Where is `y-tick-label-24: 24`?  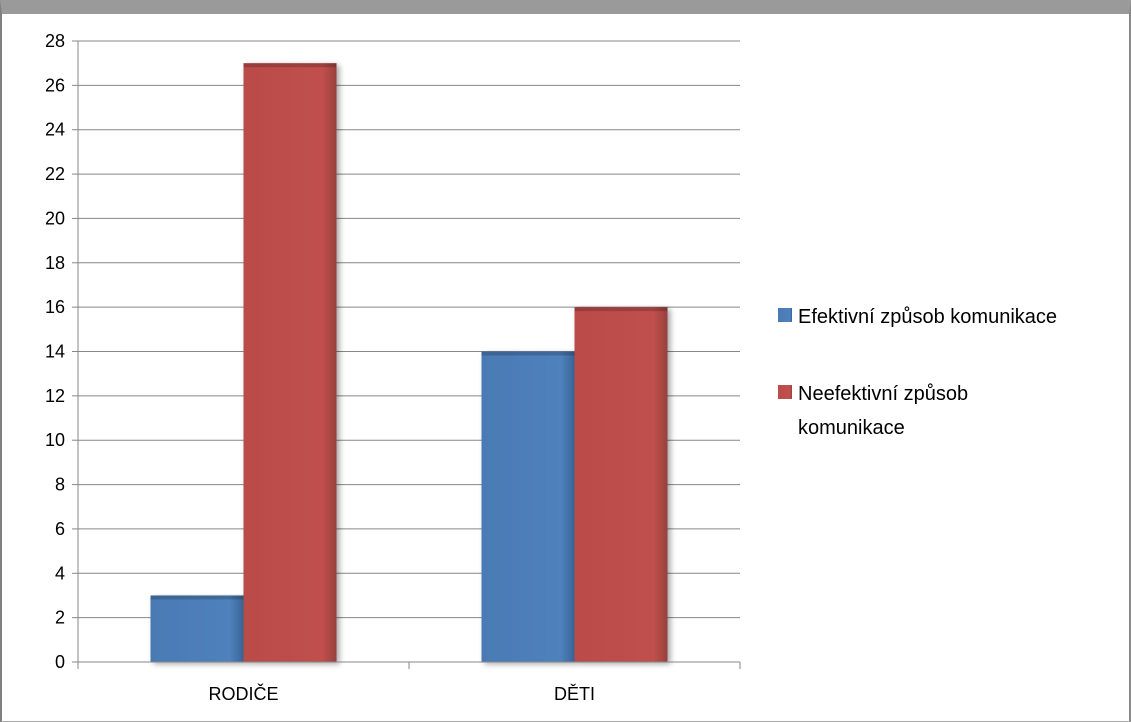 y-tick-label-24: 24 is located at coordinates (55, 130).